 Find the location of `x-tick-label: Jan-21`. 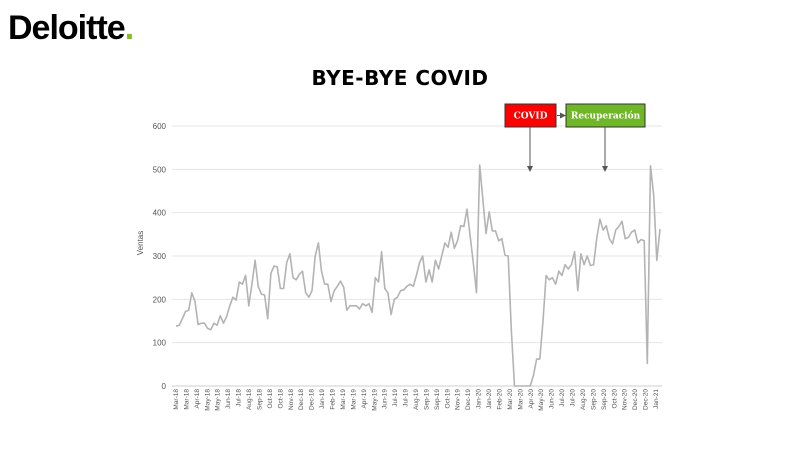

x-tick-label: Jan-21 is located at coordinates (656, 399).